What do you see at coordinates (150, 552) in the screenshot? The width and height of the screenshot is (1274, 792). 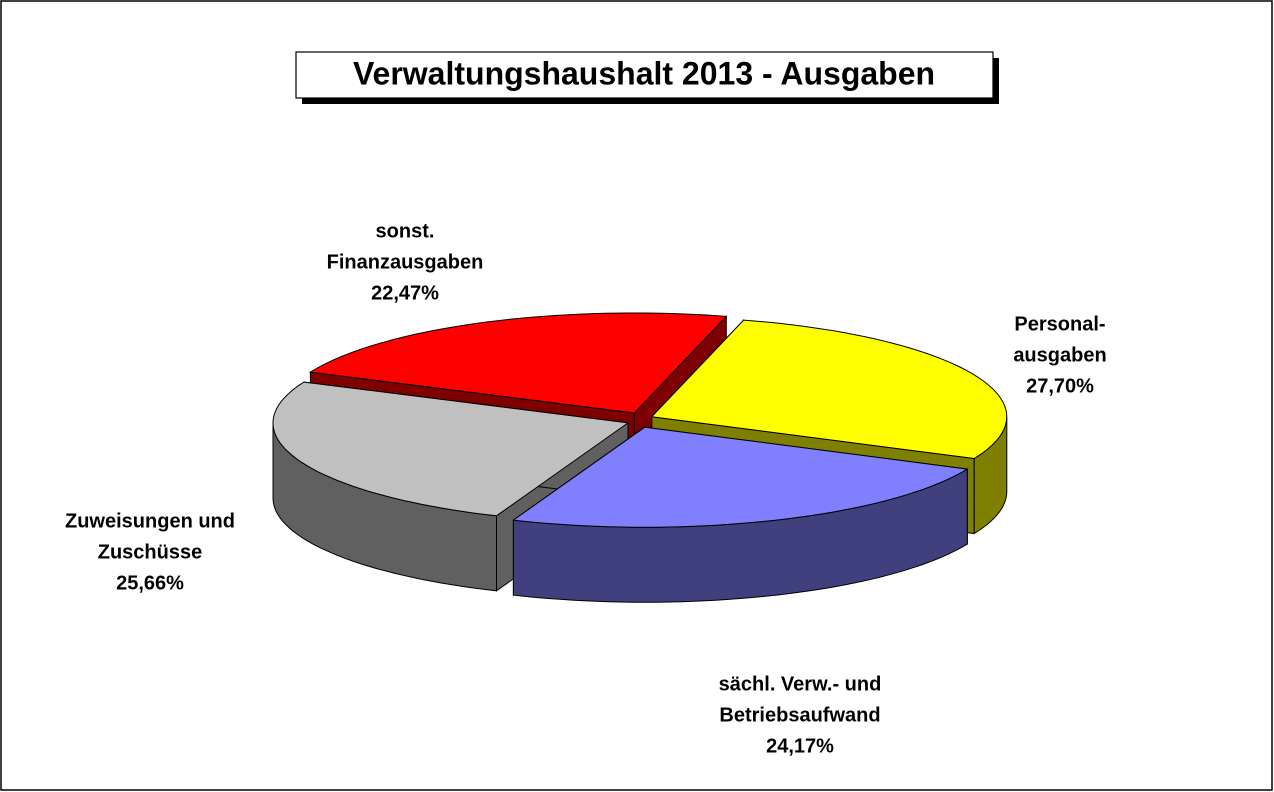 I see `slice-label: Zuschüsse` at bounding box center [150, 552].